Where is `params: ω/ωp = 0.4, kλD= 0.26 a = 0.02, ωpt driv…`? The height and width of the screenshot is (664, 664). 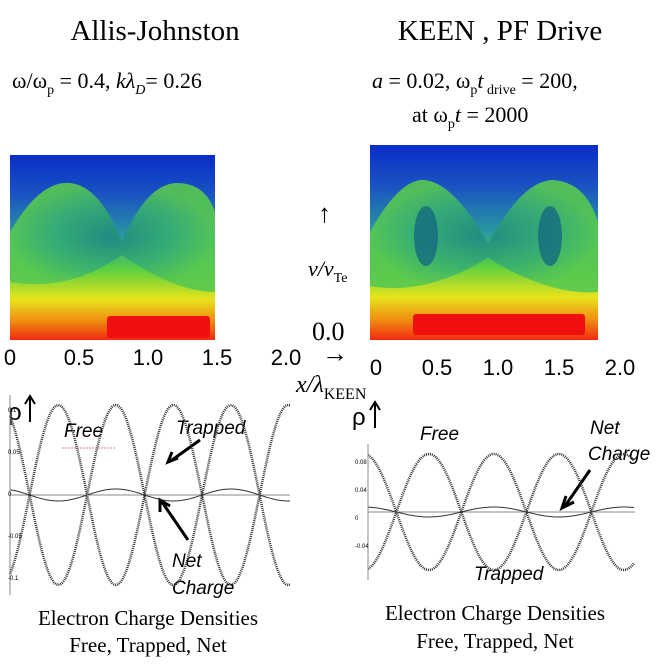 params: ω/ωp = 0.4, kλD= 0.26 a = 0.02, ωpt driv… is located at coordinates (295, 100).